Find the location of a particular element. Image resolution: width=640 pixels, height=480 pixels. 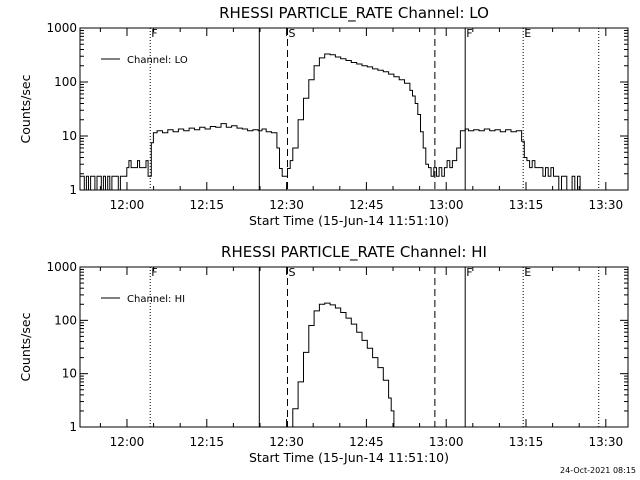

chart-title: RHESSI PARTICLE_RATE Channel: LO is located at coordinates (354, 13).